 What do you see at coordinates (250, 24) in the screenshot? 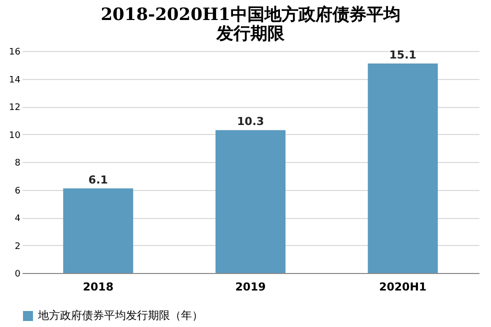
I see `chart-title: 2018-2020H1中国地方政府债券平均发行期限` at bounding box center [250, 24].